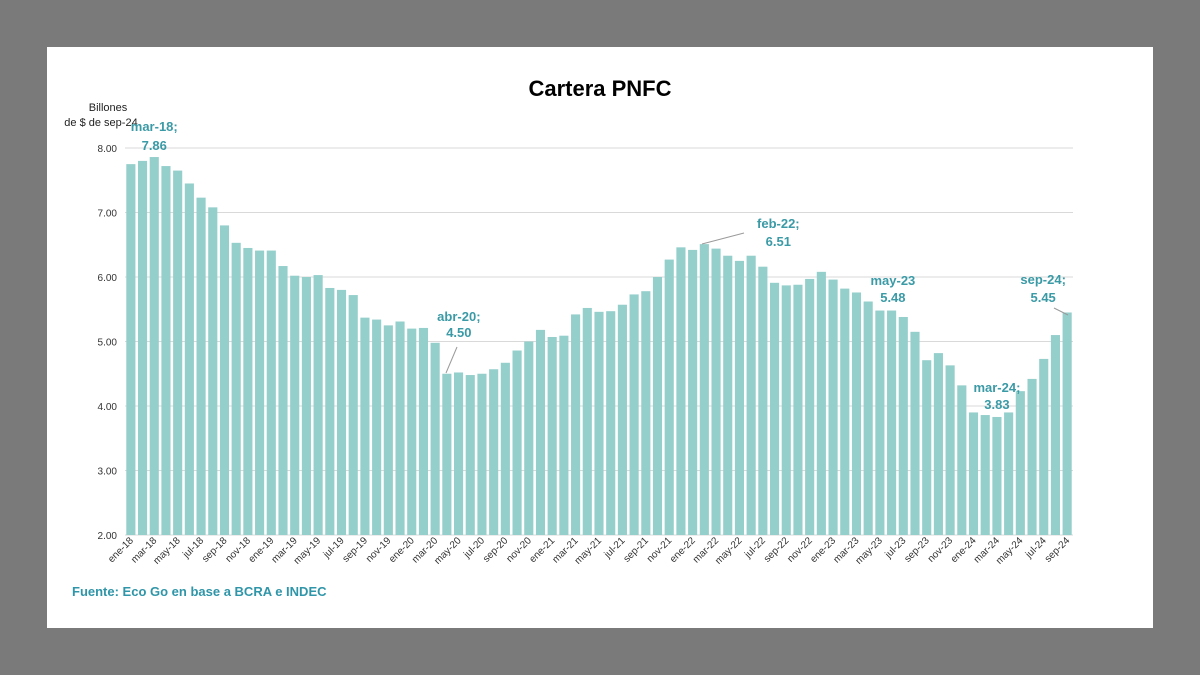 This screenshot has width=1200, height=675. Describe the element at coordinates (1043, 279) in the screenshot. I see `annotation-label: sep-24;` at that location.